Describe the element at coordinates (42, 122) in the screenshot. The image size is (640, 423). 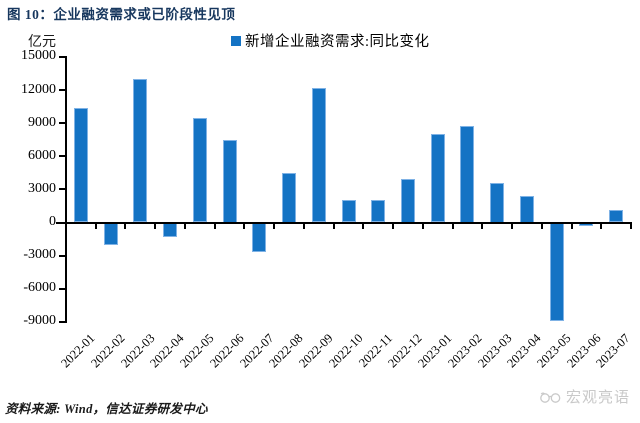
I see `y-axis-tick-label: 9000` at that location.